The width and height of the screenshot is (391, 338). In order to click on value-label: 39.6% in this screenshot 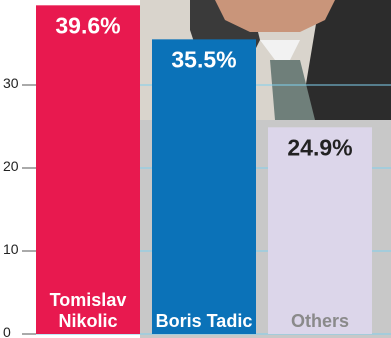, I will do `click(87, 25)`.